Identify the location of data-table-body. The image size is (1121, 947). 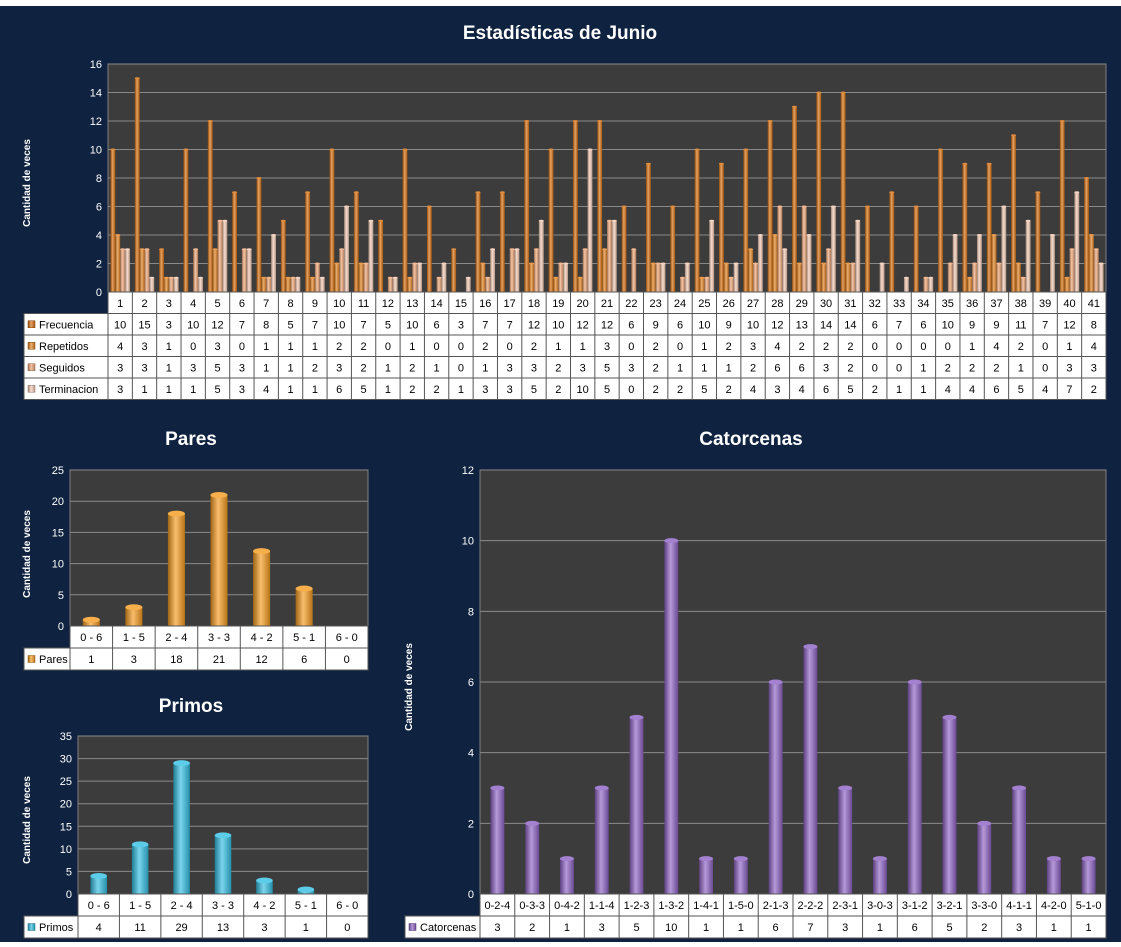
(607, 345).